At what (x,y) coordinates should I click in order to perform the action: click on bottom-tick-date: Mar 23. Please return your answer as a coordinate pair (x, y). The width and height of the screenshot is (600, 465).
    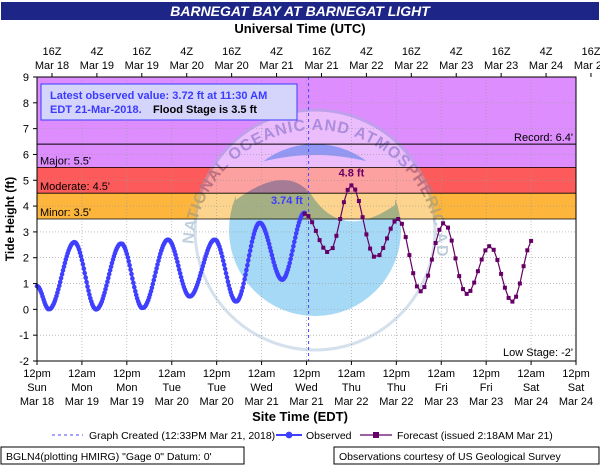
    Looking at the image, I should click on (441, 402).